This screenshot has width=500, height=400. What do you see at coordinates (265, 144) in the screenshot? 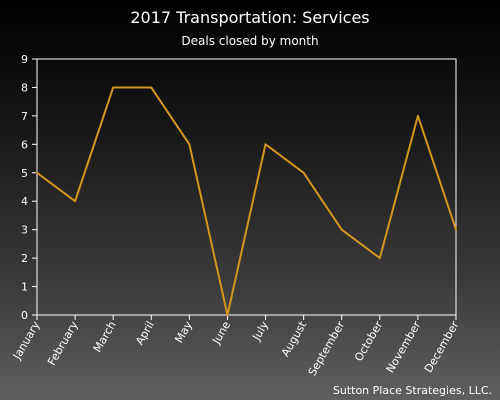
I see `data-point-july` at bounding box center [265, 144].